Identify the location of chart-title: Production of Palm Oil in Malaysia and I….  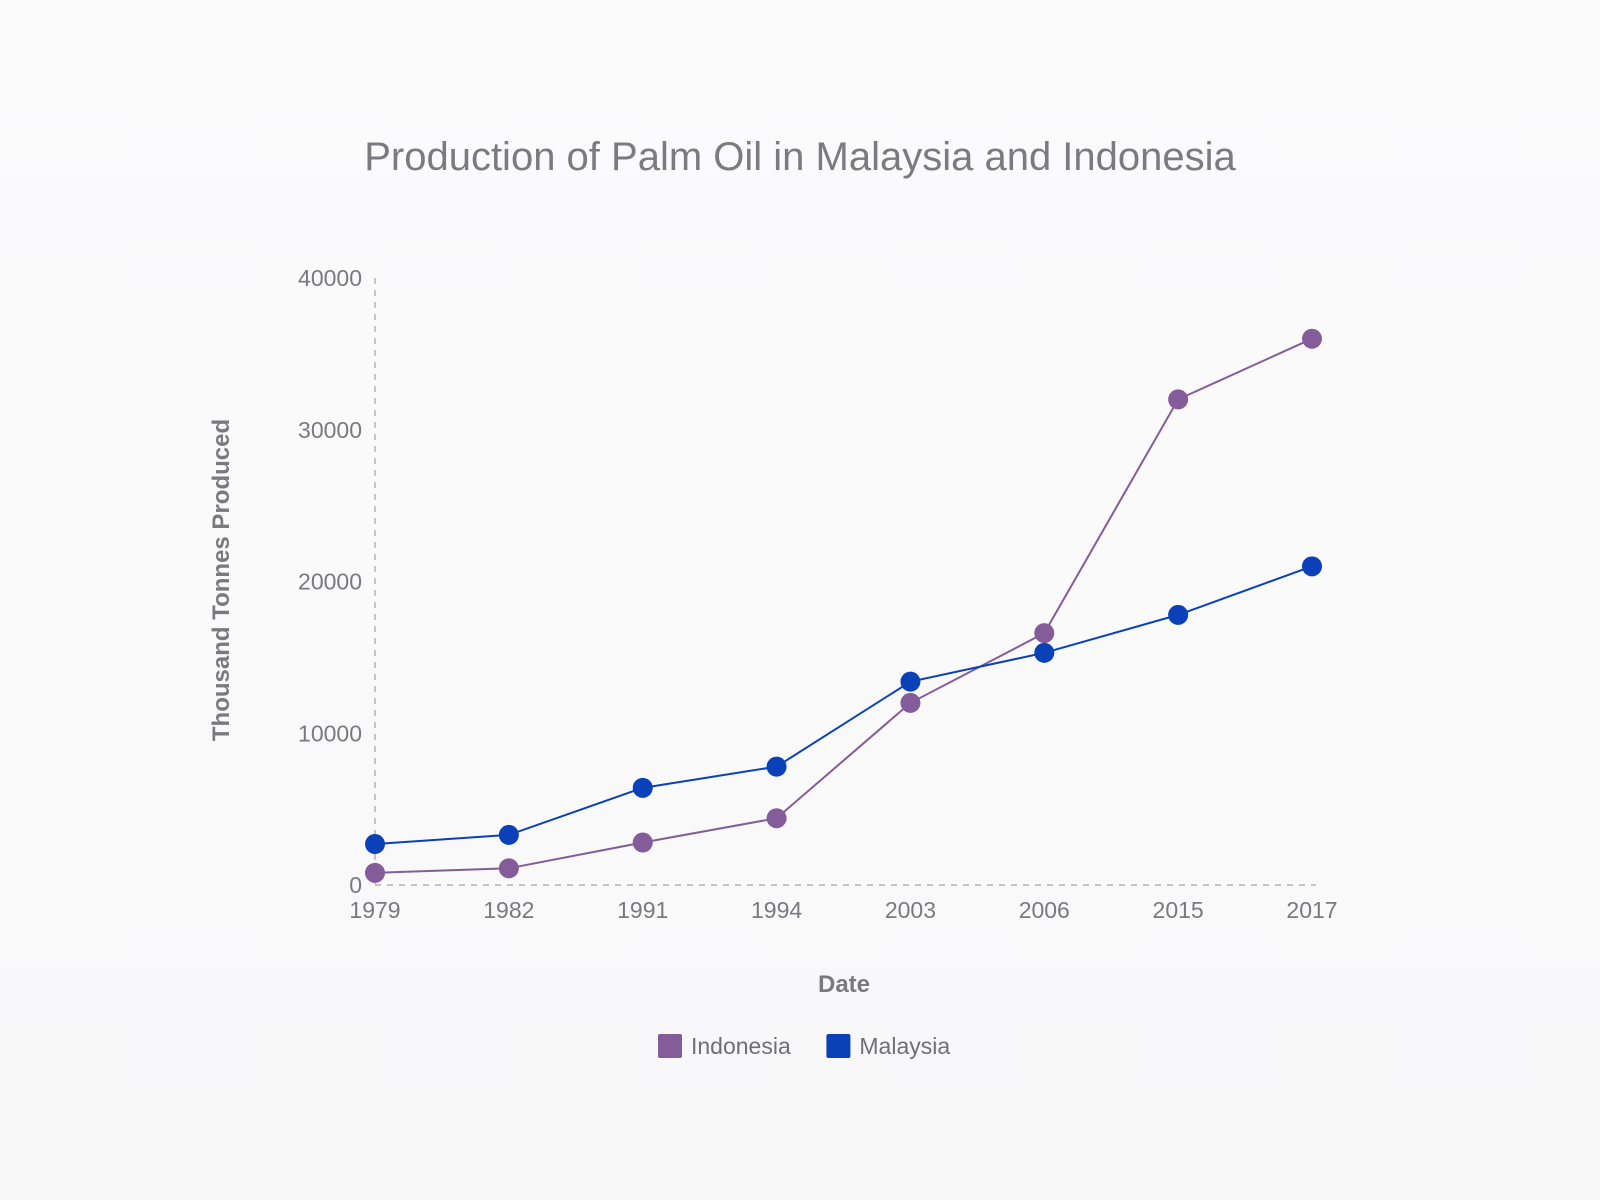
(800, 157).